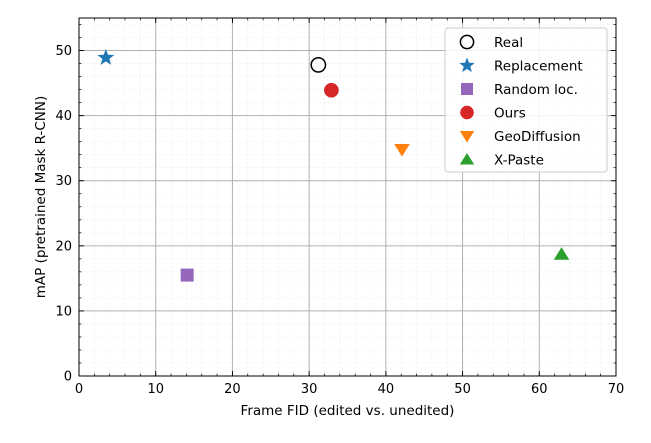 This screenshot has height=443, width=651. Describe the element at coordinates (331, 90) in the screenshot. I see `point-ours` at that location.